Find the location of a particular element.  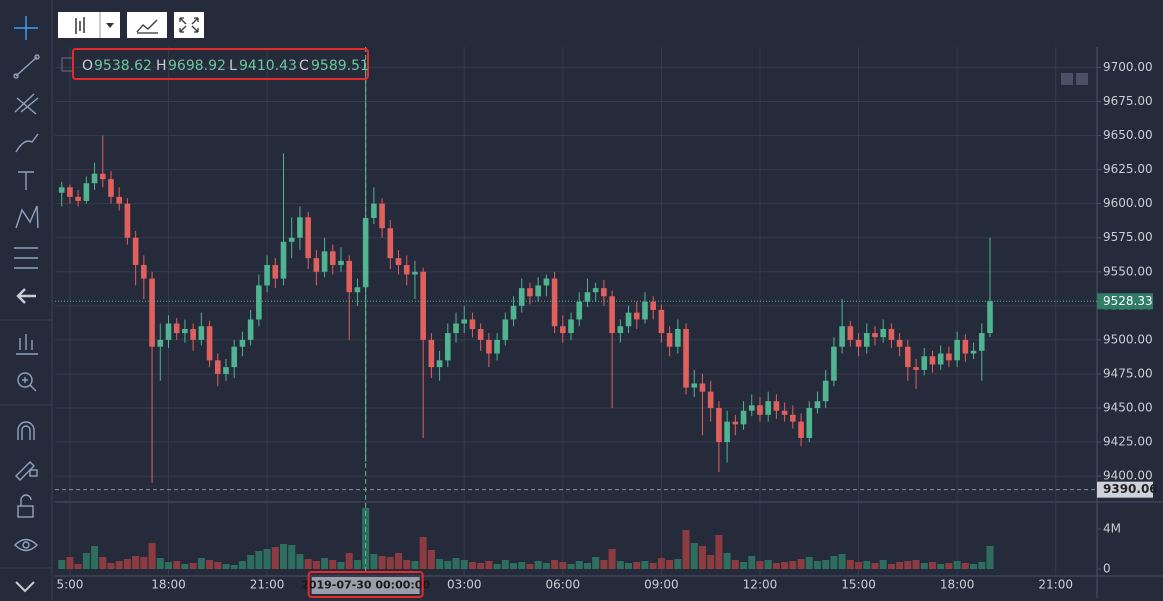

fullscreen-icon is located at coordinates (189, 25).